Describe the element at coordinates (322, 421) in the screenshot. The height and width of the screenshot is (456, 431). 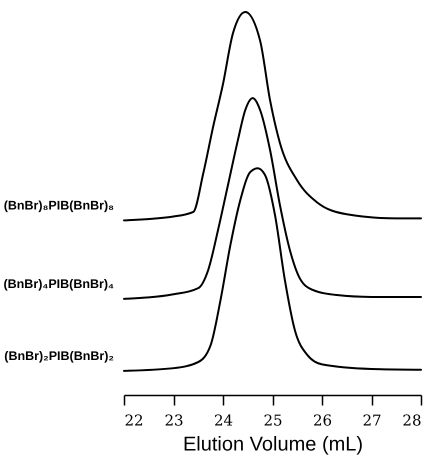
I see `x-tick-label: 26` at that location.